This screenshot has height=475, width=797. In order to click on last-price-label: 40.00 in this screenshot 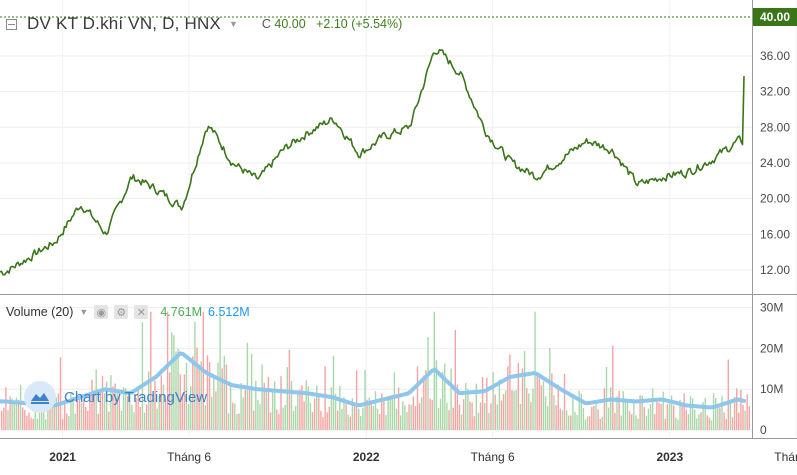, I will do `click(775, 17)`.